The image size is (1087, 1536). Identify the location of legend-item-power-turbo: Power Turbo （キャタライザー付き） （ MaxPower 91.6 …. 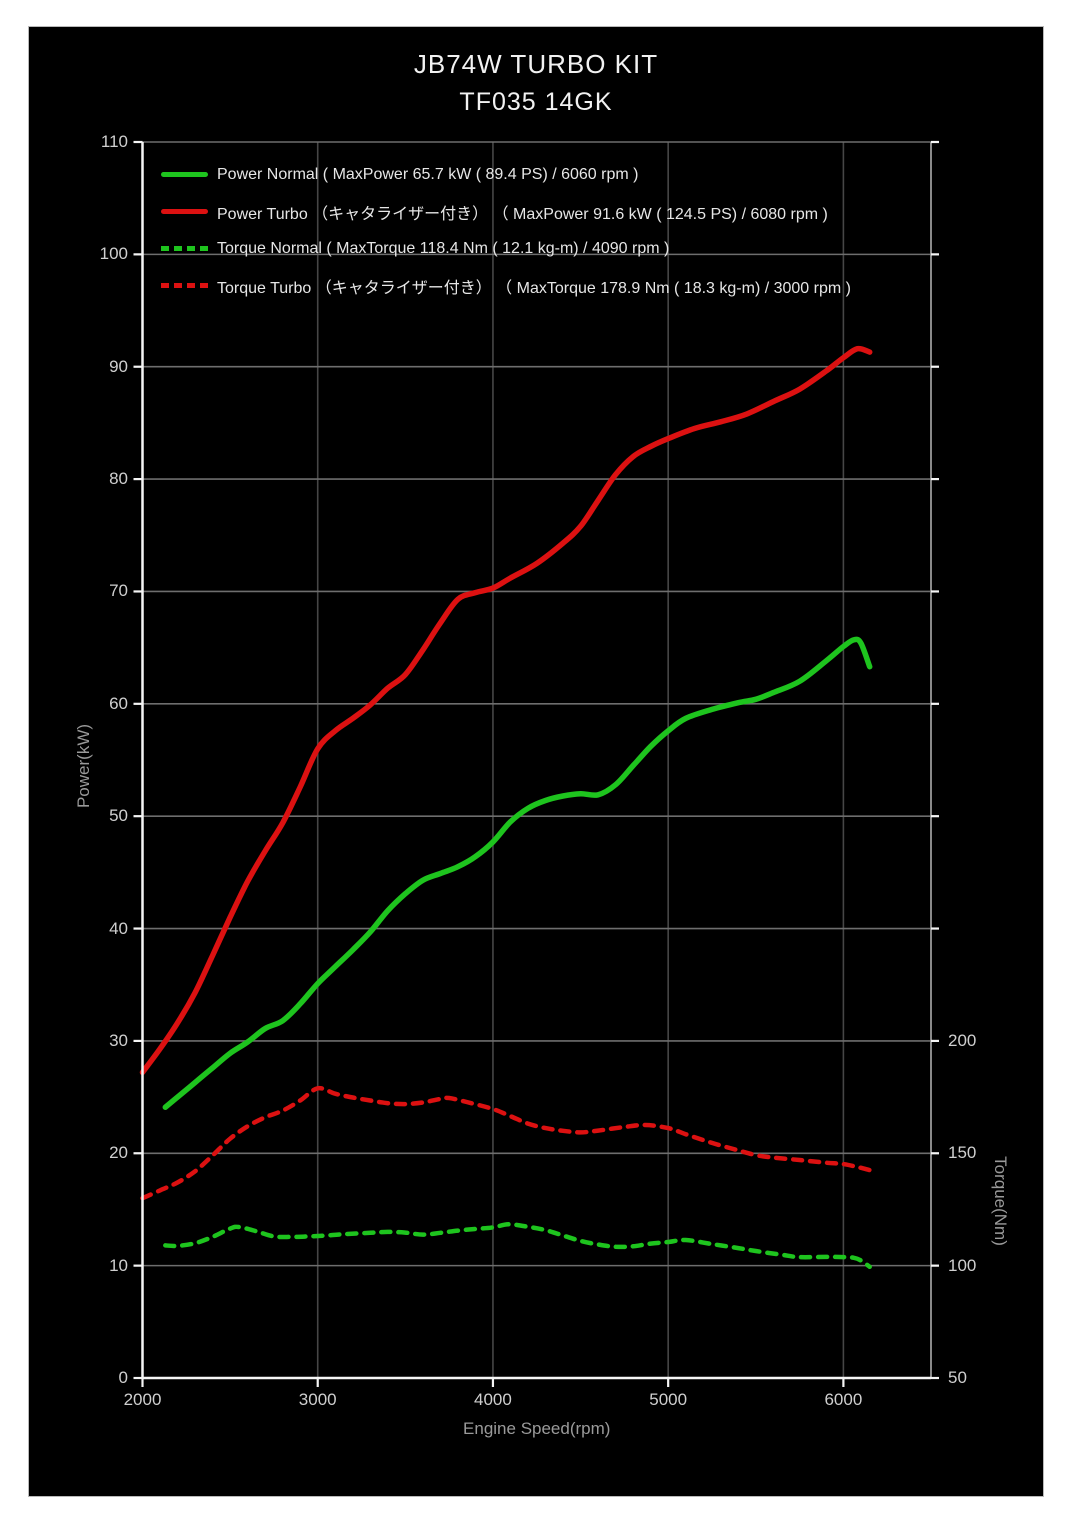
(506, 211).